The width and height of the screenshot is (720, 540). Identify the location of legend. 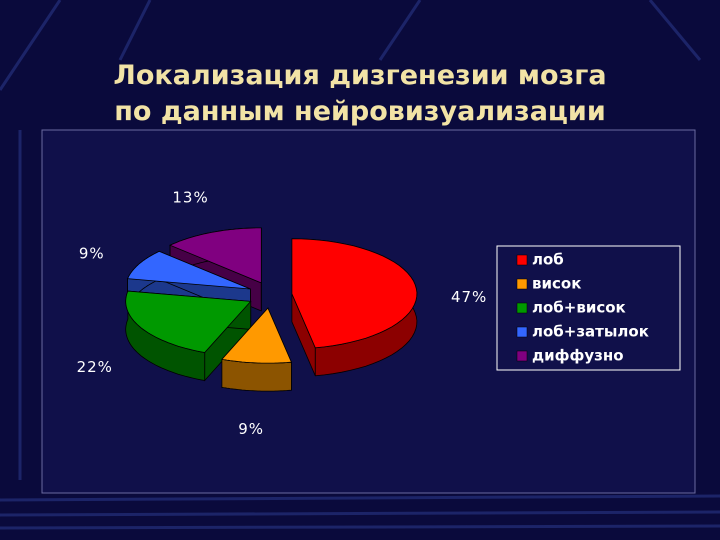
(588, 308).